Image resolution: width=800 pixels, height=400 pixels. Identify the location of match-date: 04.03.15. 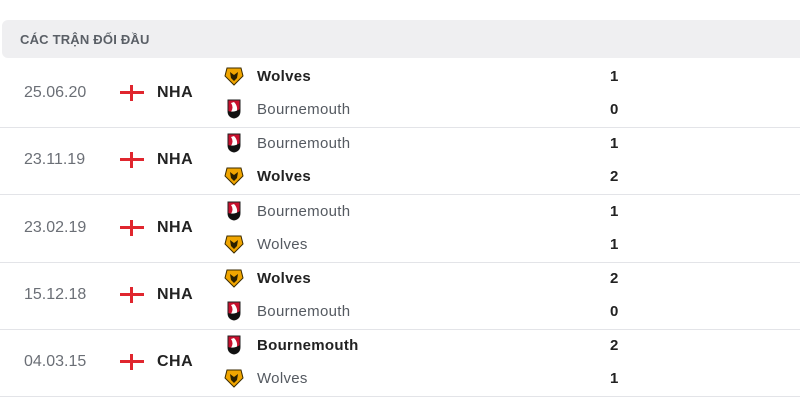
(55, 362).